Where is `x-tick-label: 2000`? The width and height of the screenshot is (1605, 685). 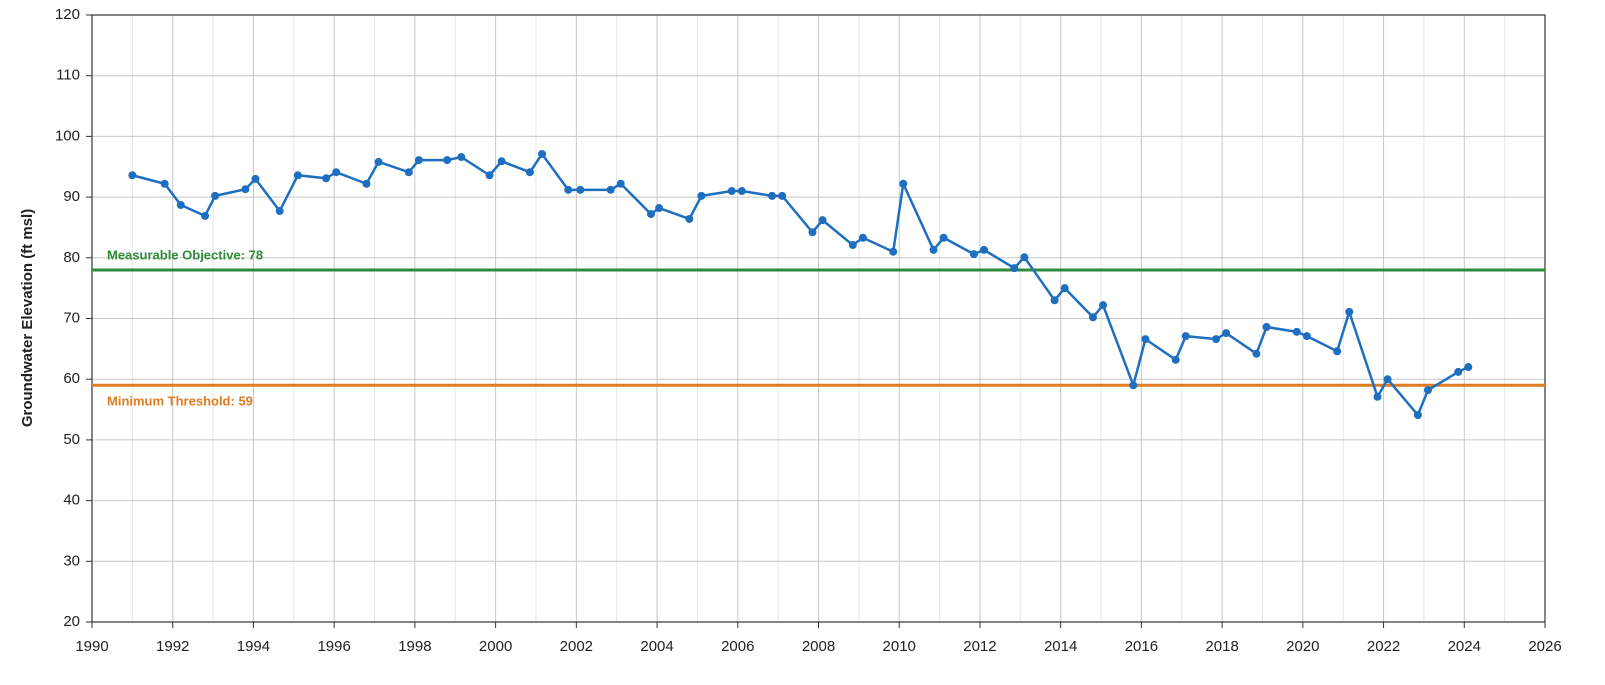
x-tick-label: 2000 is located at coordinates (495, 646).